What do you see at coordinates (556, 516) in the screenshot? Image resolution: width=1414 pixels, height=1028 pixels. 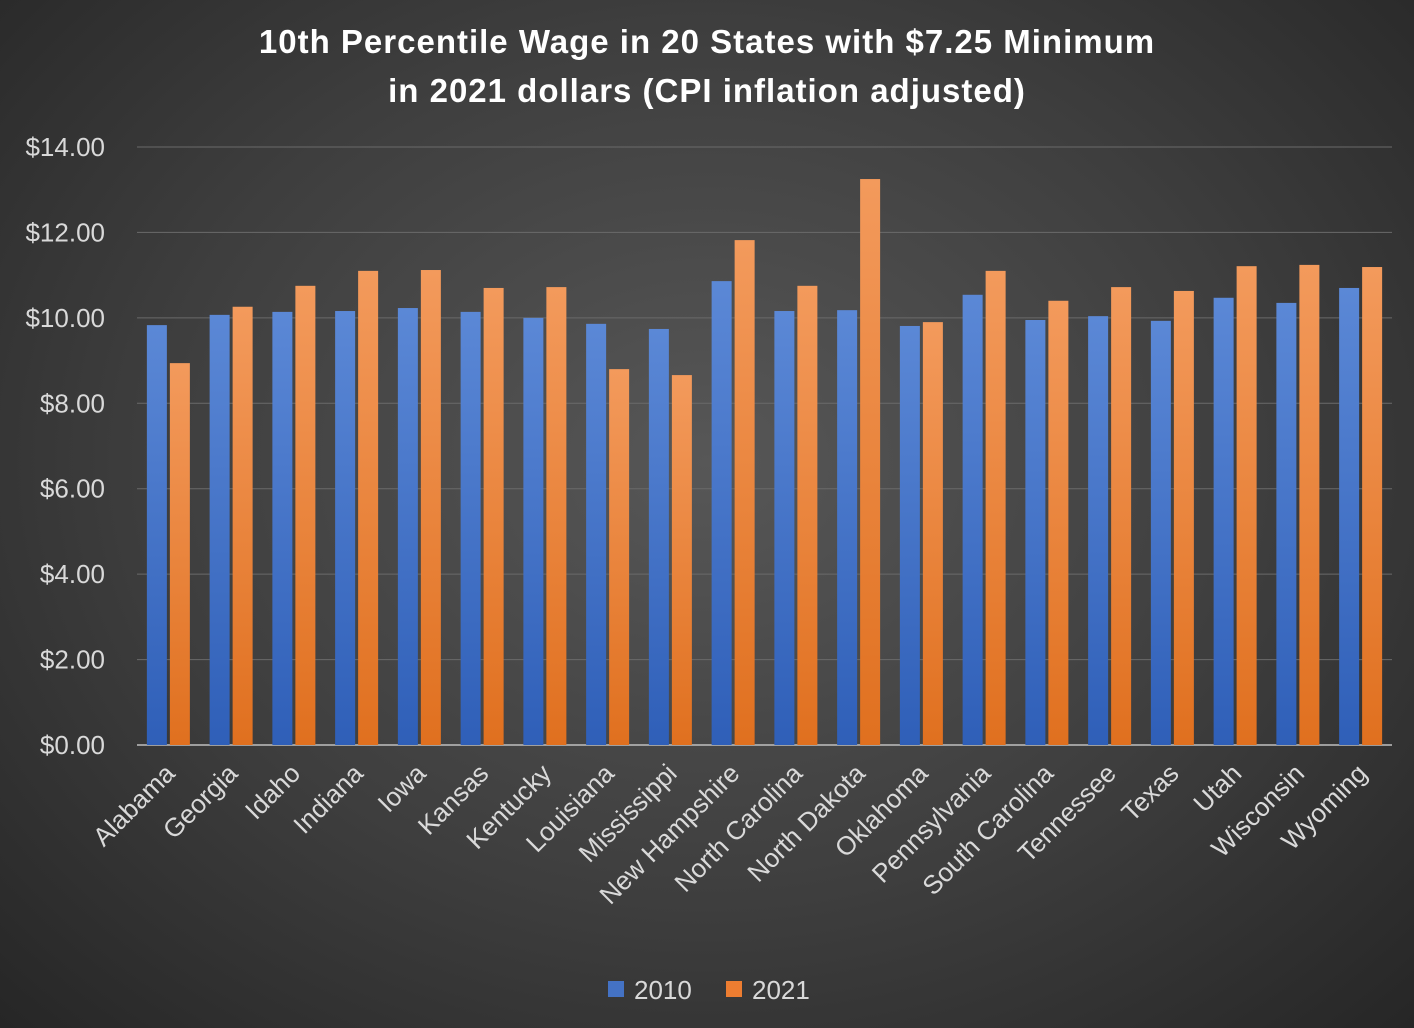 I see `bar-2021-kentucky` at bounding box center [556, 516].